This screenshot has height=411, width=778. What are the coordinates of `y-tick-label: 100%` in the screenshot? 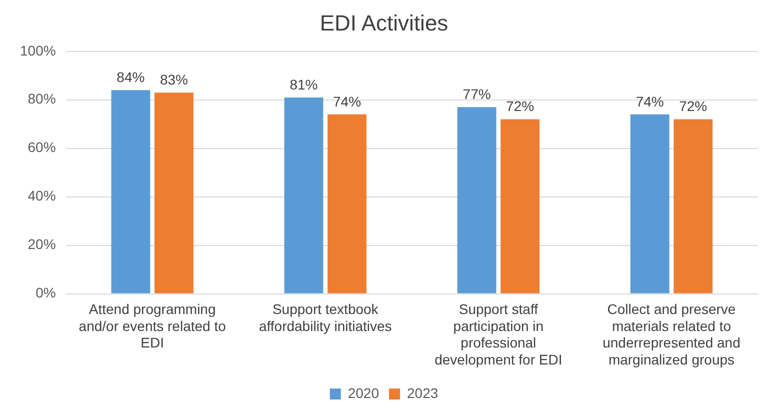 It's located at (38, 50).